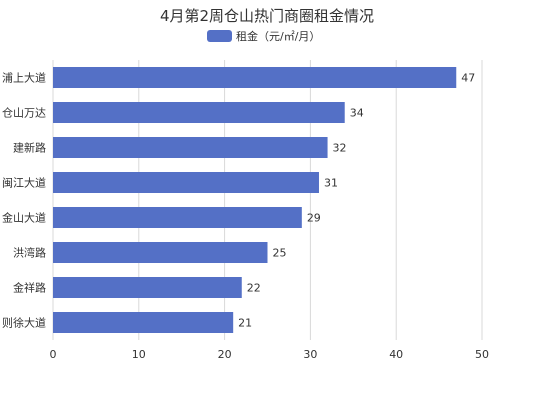 This screenshot has height=400, width=535. What do you see at coordinates (53, 354) in the screenshot?
I see `x-tick-label: 0` at bounding box center [53, 354].